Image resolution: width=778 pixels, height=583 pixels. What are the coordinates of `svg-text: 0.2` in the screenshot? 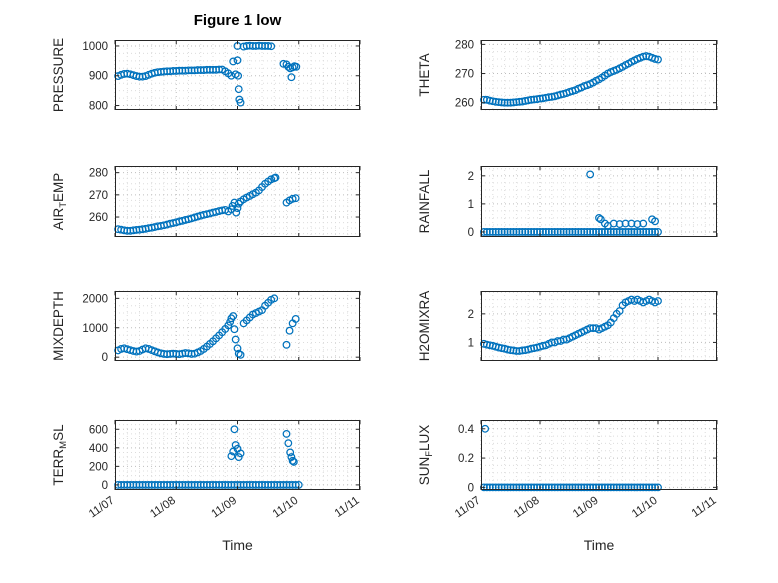 It's located at (466, 459).